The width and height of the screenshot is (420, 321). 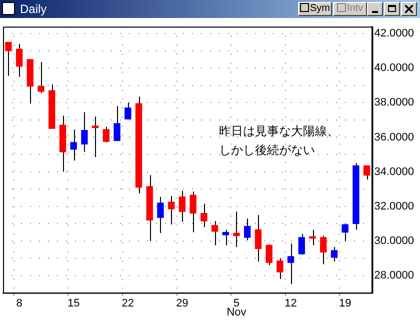 What do you see at coordinates (394, 102) in the screenshot?
I see `y-tick-label: 38.0000` at bounding box center [394, 102].